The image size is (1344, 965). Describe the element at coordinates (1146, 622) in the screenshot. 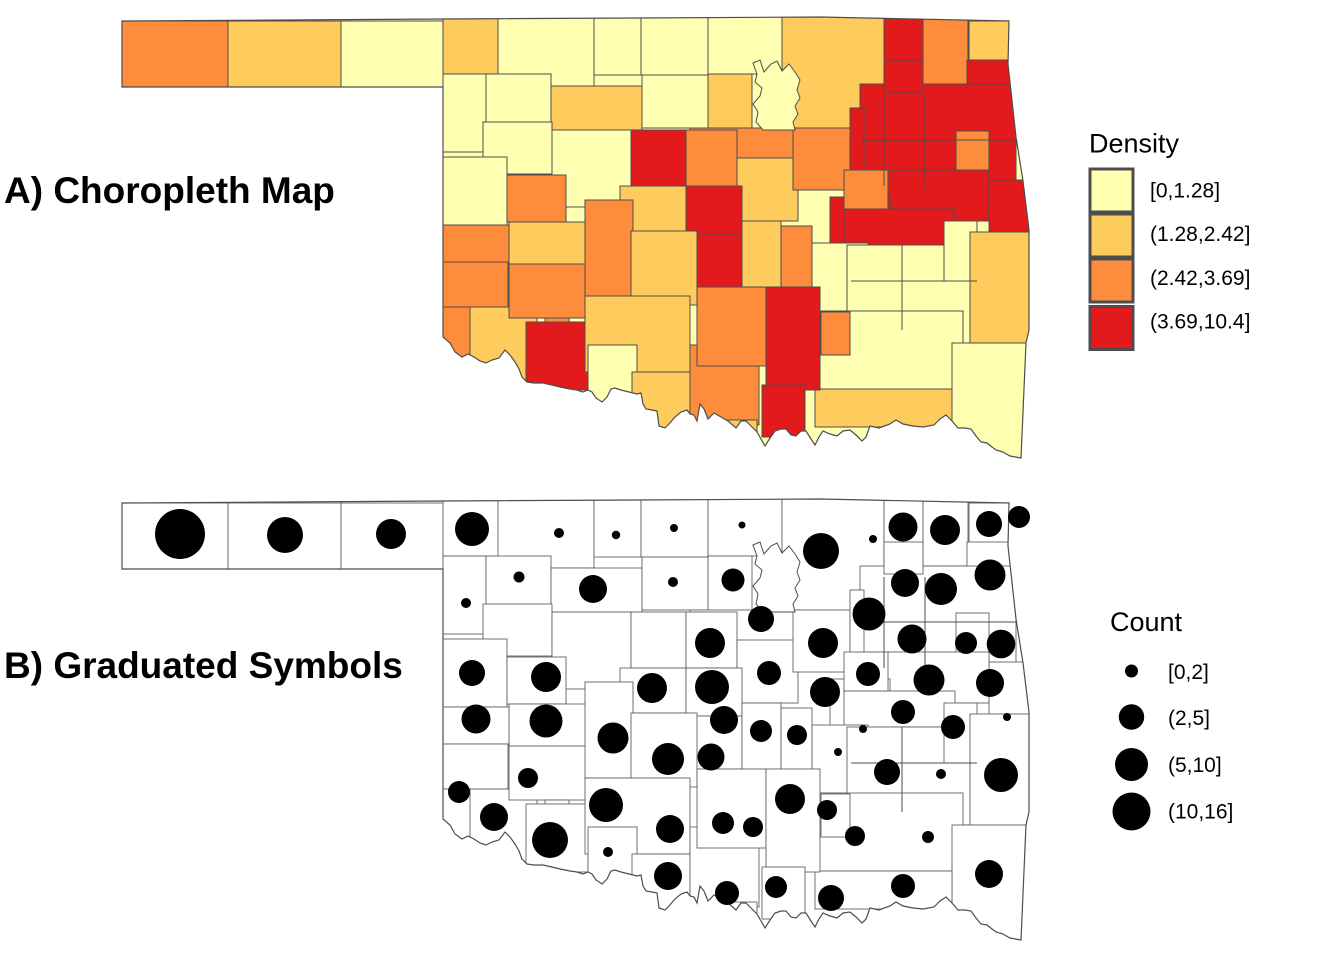

I see `svg-text: Count` at that location.